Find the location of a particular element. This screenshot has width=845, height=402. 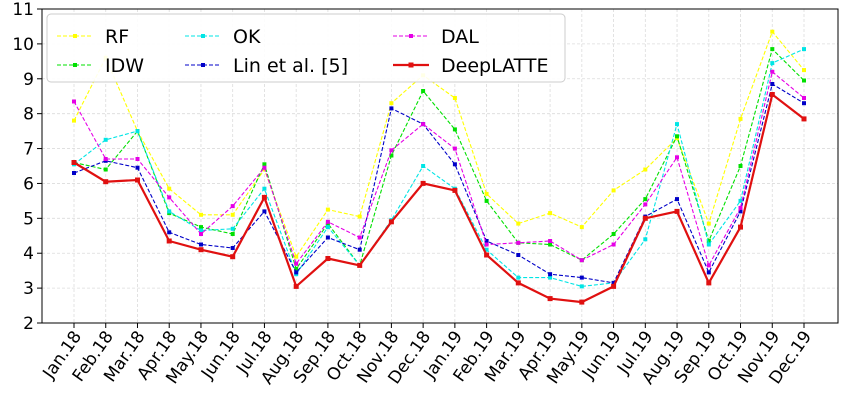

legend-marker-deeplatte is located at coordinates (411, 65).